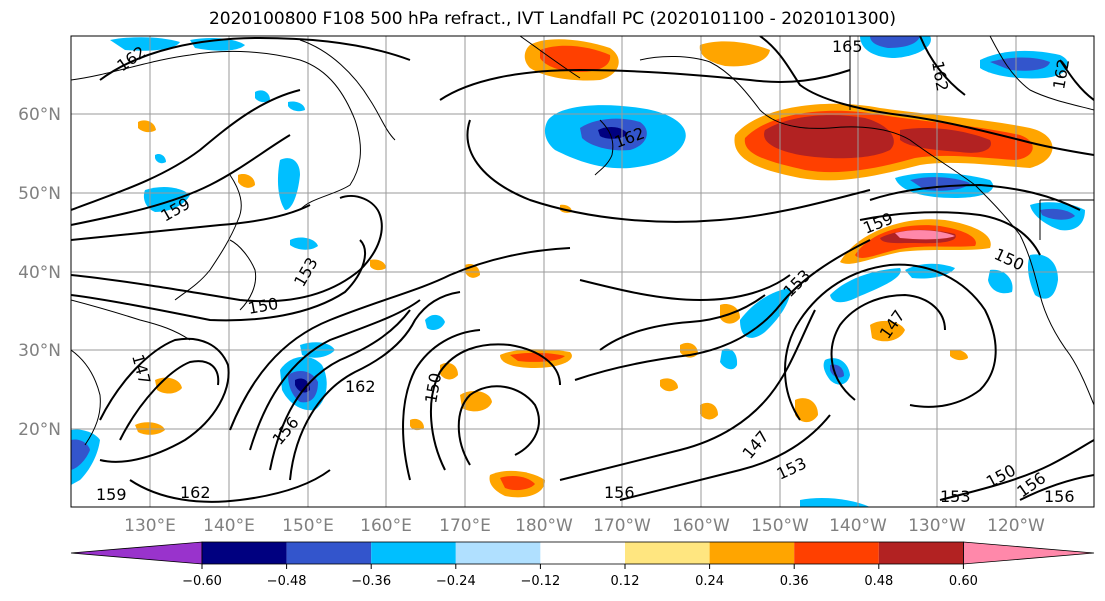 The height and width of the screenshot is (601, 1105). What do you see at coordinates (456, 581) in the screenshot?
I see `colorbar-tick-label: −0.24` at bounding box center [456, 581].